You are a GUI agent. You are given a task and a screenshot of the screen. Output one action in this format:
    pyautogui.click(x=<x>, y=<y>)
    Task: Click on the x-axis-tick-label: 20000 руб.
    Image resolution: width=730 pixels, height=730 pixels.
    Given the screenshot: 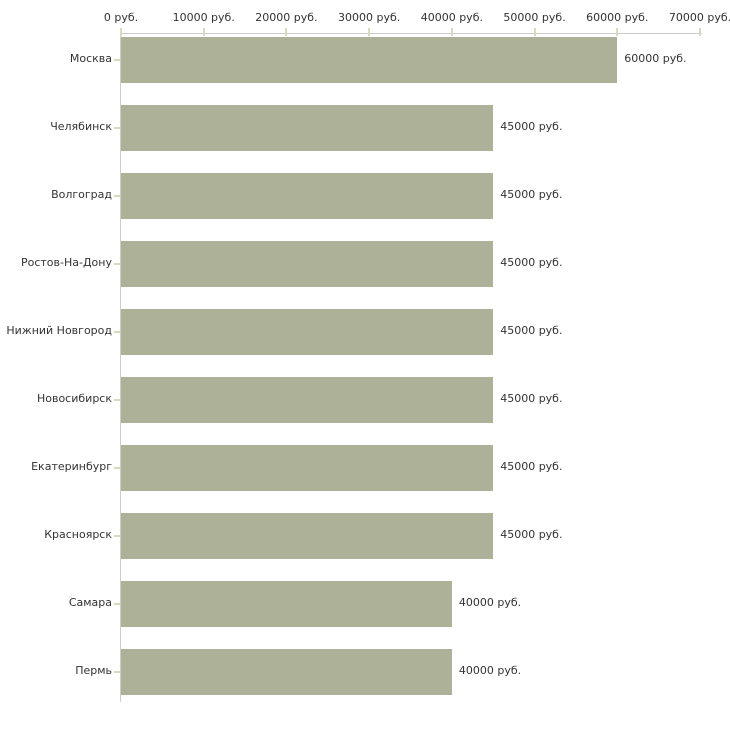 What is the action you would take?
    pyautogui.click(x=286, y=17)
    